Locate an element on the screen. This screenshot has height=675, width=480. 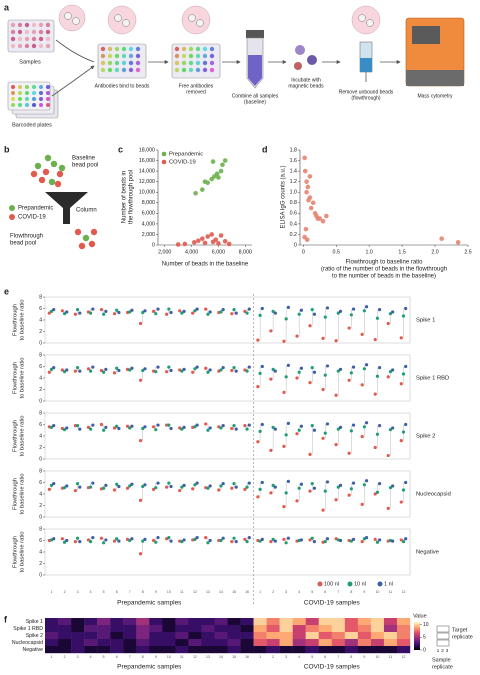
panel-name: Nucleocapsid is located at coordinates (433, 495).